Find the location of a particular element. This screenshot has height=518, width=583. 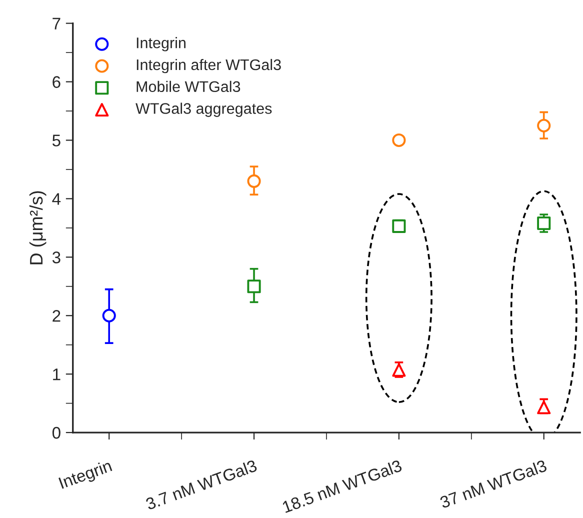

legend-label: Integrin after WTGal3 is located at coordinates (208, 66).